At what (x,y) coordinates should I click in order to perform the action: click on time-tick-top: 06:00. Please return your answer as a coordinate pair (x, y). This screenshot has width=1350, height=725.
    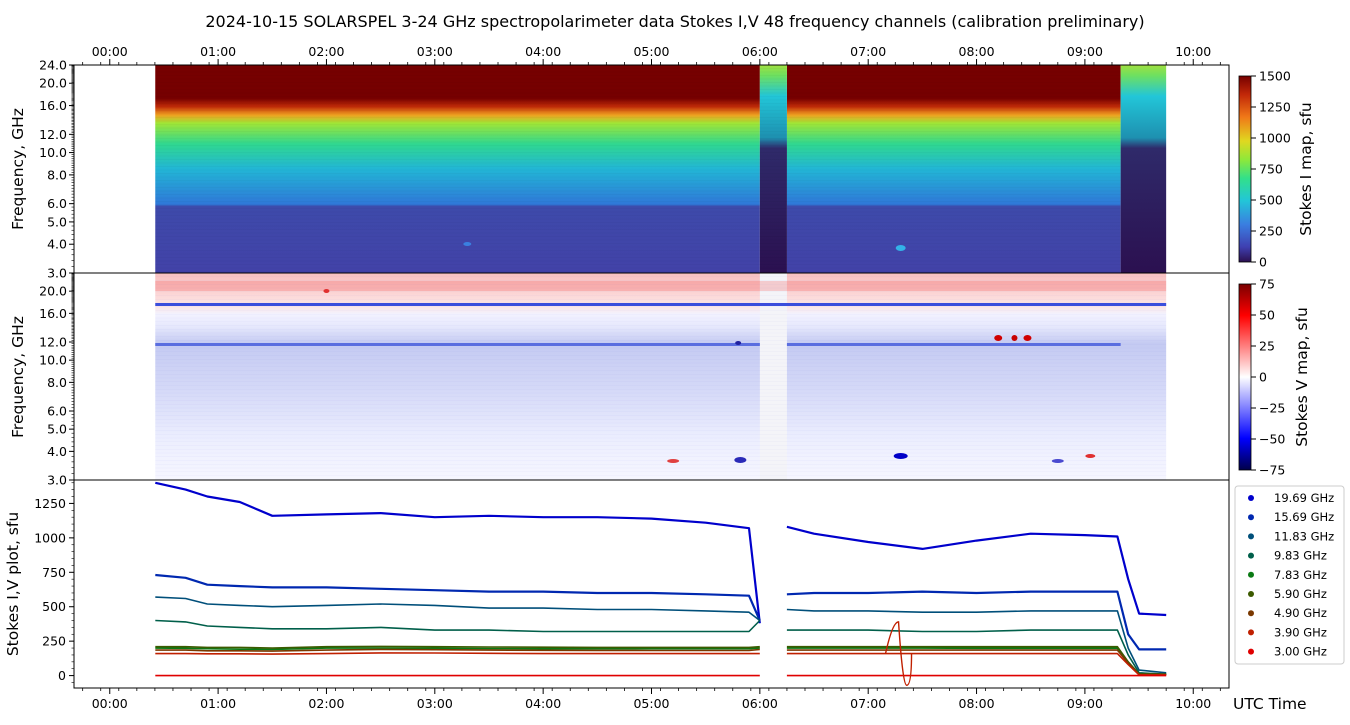
    Looking at the image, I should click on (760, 51).